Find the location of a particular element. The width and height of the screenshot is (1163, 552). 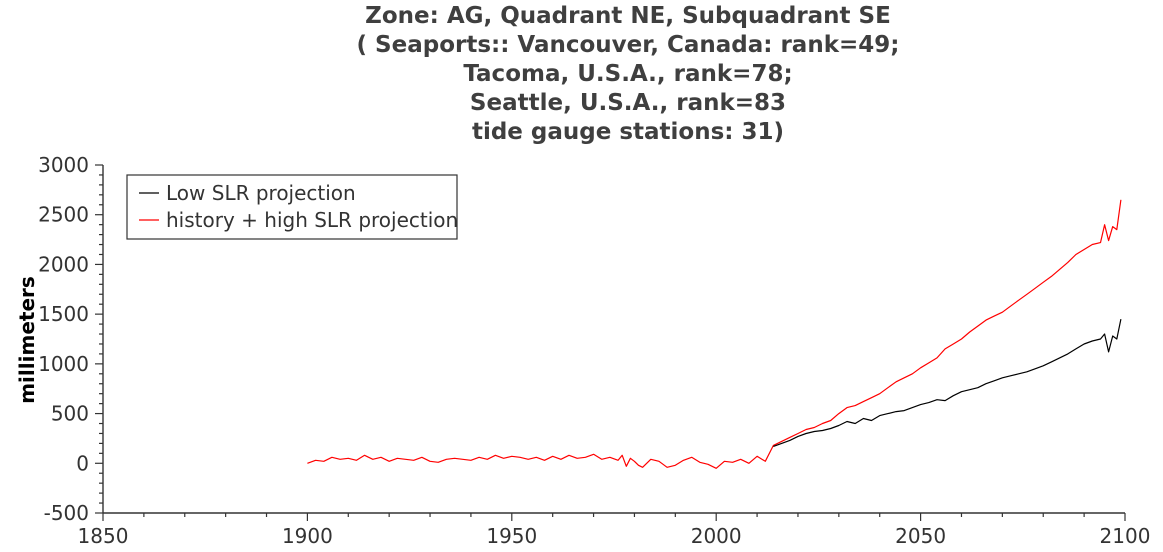

legend-label-low: Low SLR projection is located at coordinates (261, 193).